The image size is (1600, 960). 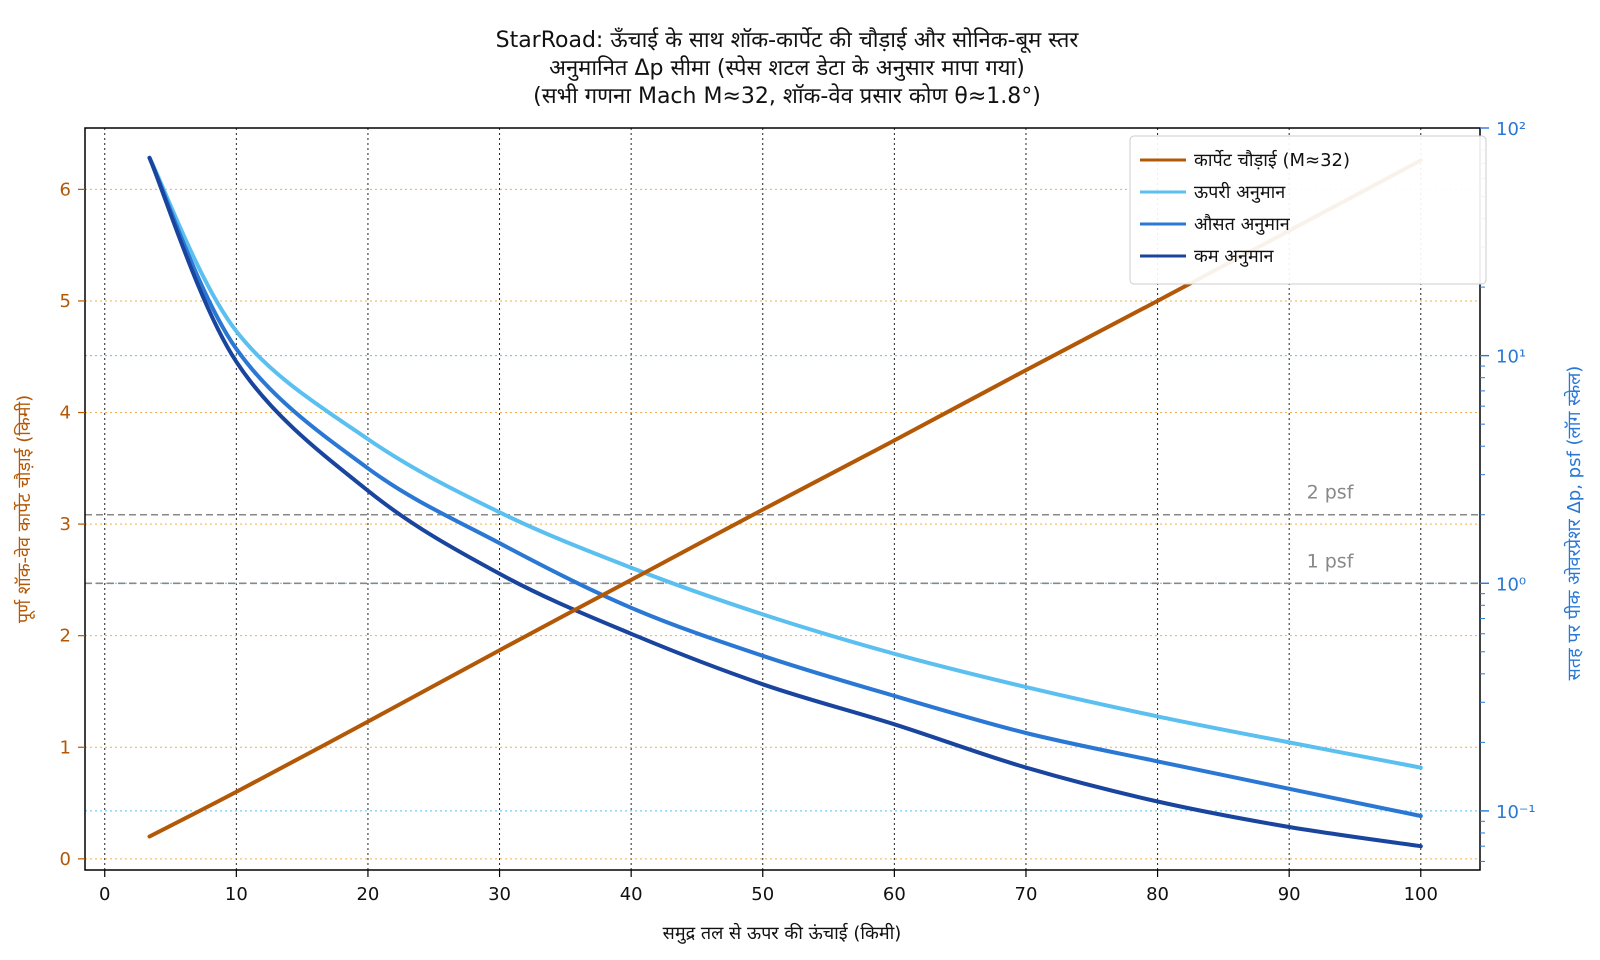 What do you see at coordinates (1421, 894) in the screenshot?
I see `x-tick-label: 100` at bounding box center [1421, 894].